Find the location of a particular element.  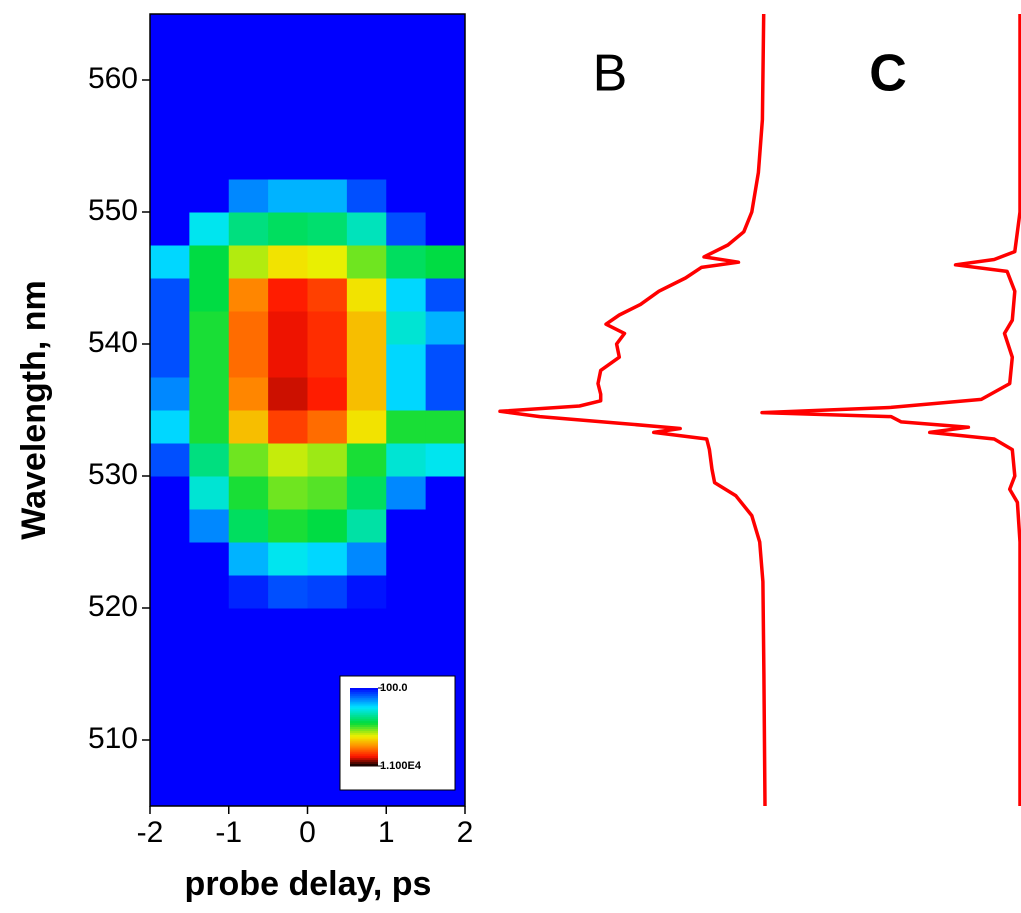

y-tick-label: 510 is located at coordinates (113, 738).